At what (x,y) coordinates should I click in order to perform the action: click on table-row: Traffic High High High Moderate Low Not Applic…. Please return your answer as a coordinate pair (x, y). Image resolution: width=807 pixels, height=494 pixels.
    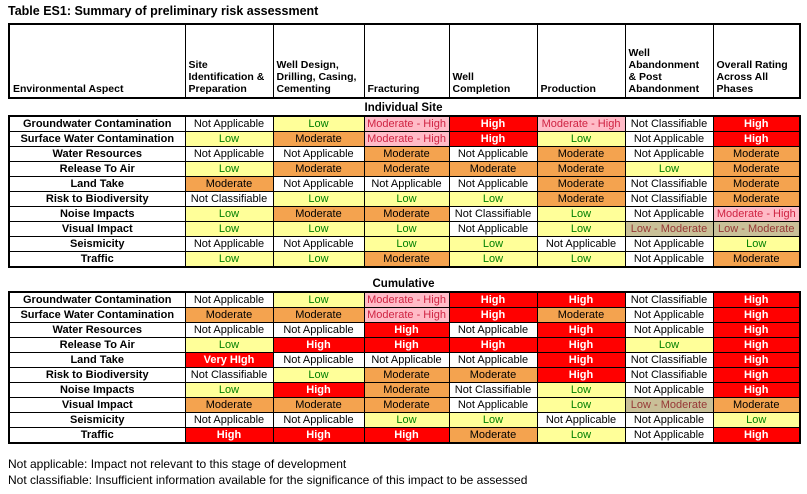
    Looking at the image, I should click on (404, 435).